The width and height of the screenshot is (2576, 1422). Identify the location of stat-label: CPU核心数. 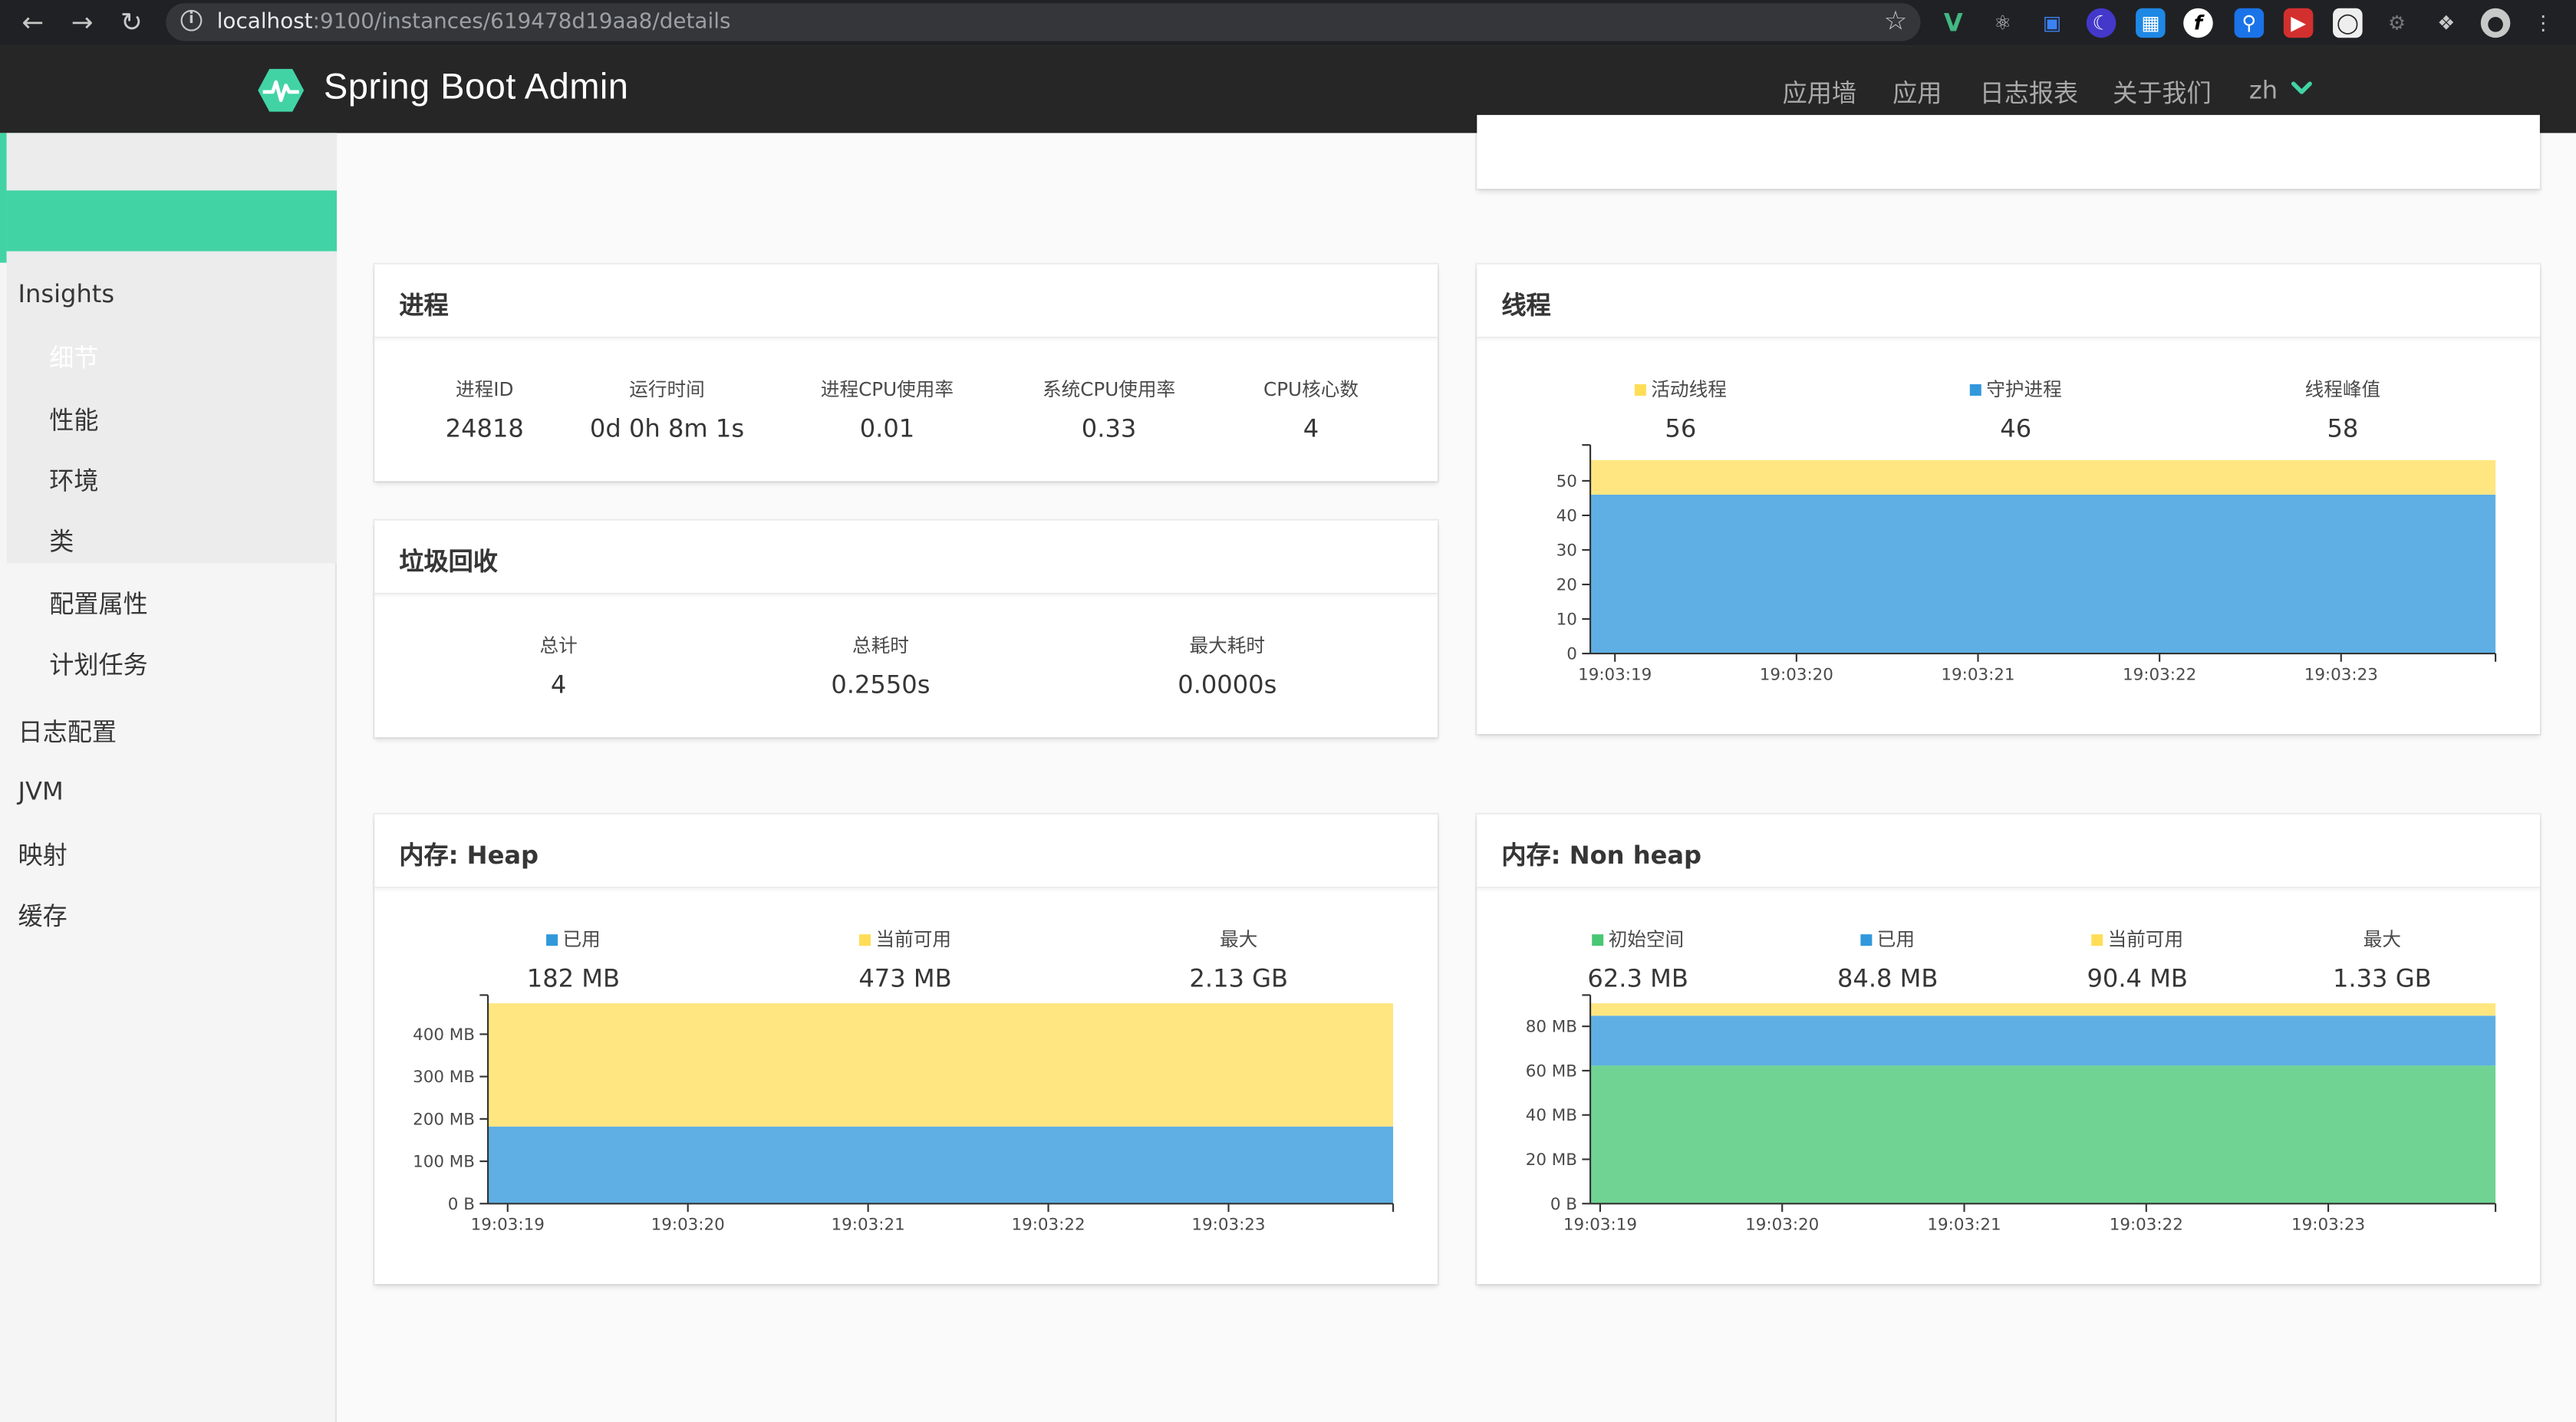
(1311, 389).